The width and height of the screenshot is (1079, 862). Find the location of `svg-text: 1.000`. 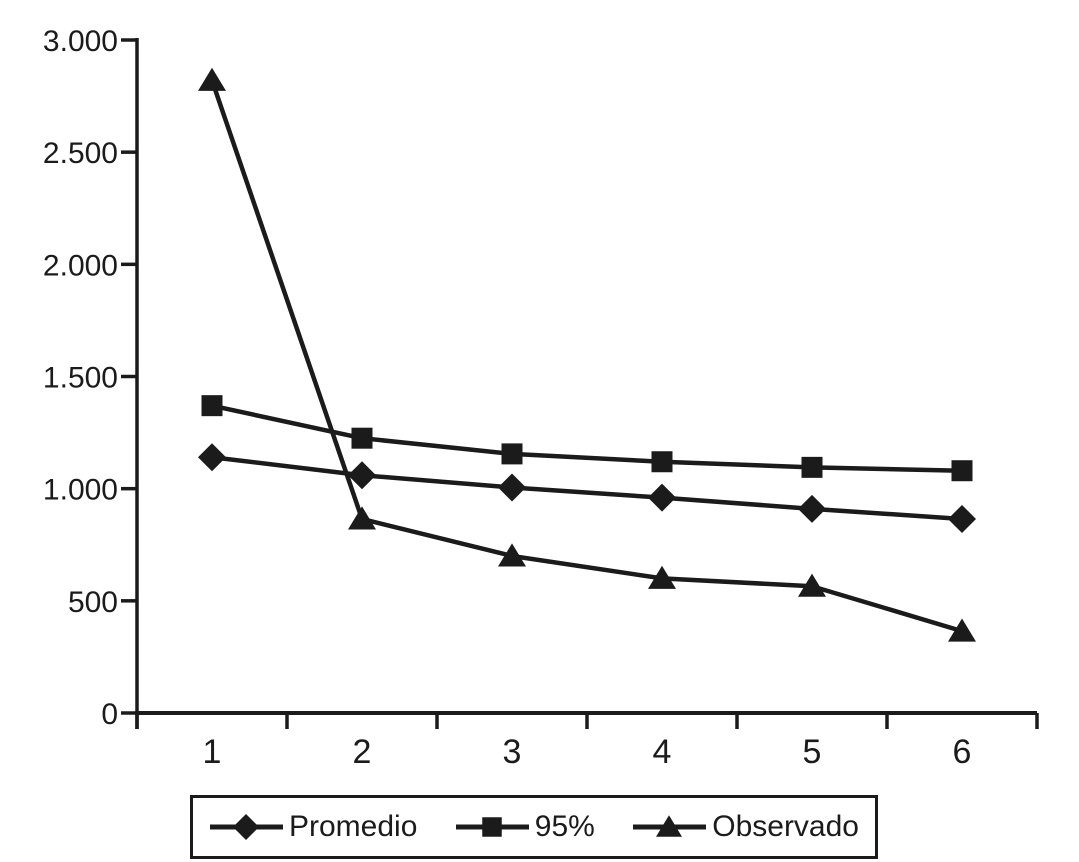

svg-text: 1.000 is located at coordinates (80, 490).